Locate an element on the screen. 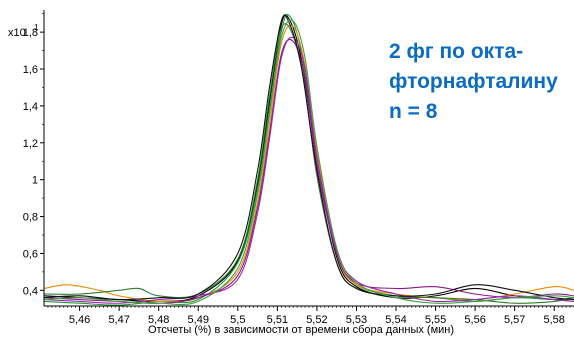 The height and width of the screenshot is (340, 574). x-tick-label: 5,58 is located at coordinates (554, 320).